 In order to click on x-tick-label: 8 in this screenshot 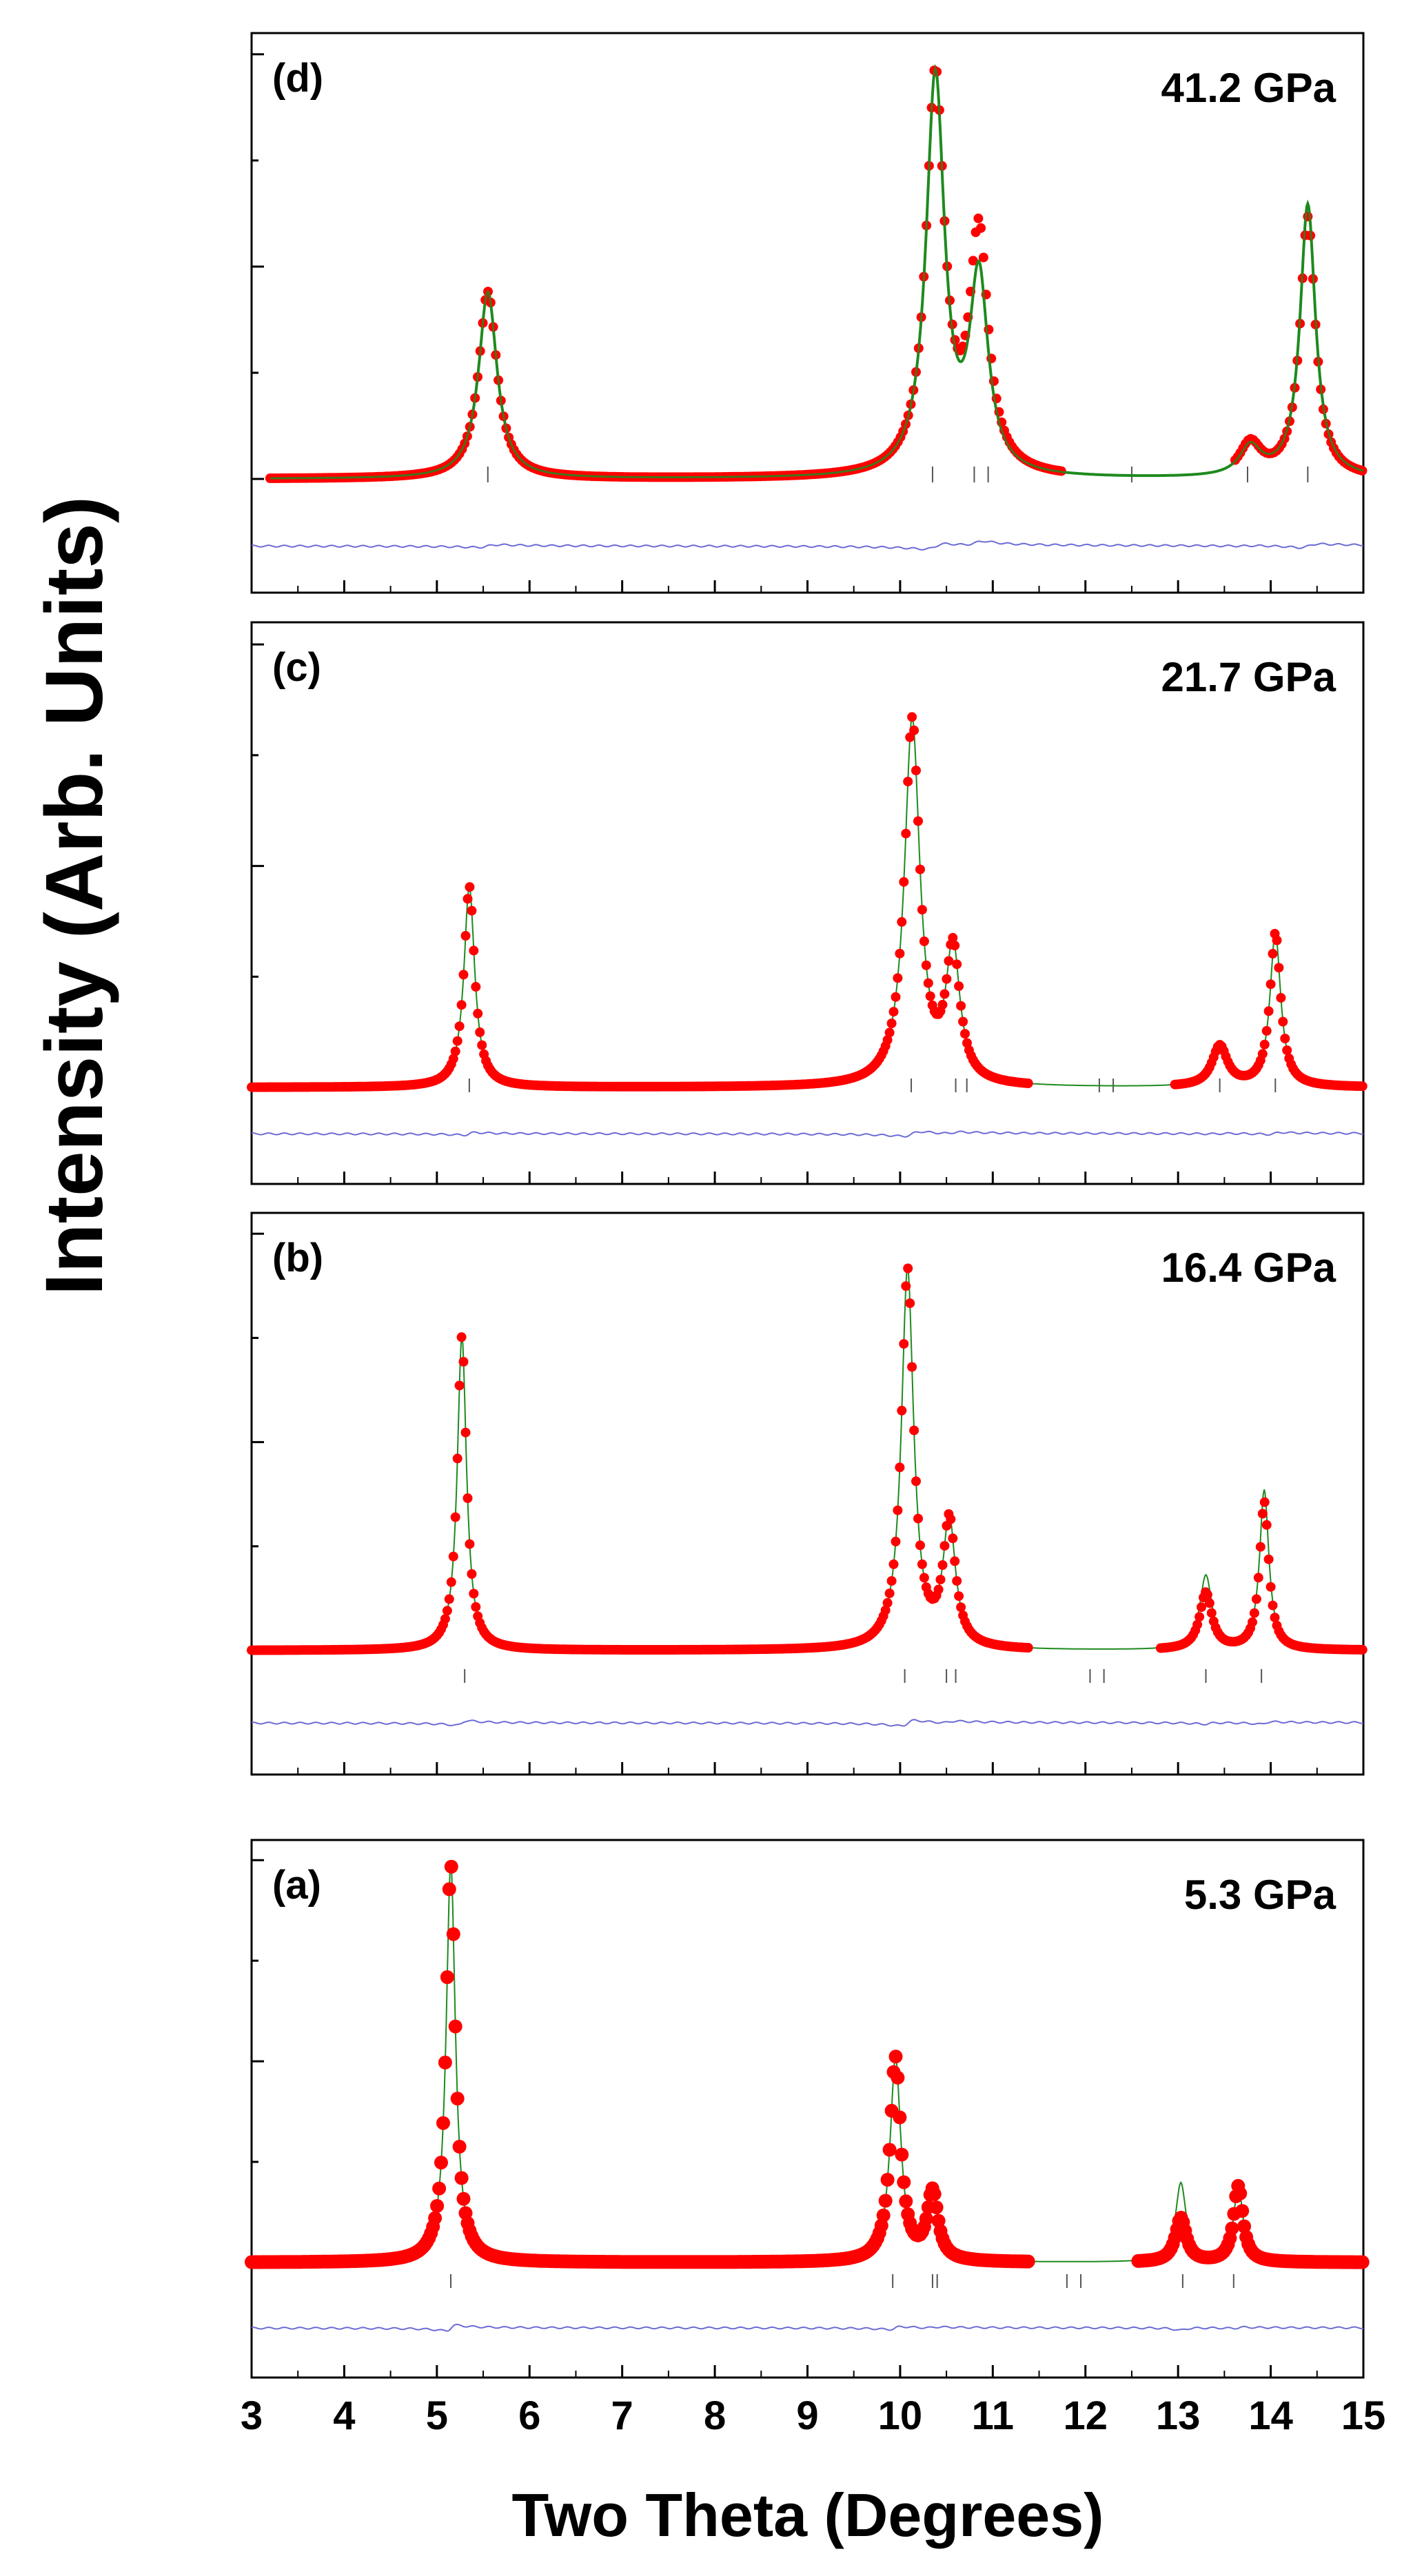, I will do `click(715, 2415)`.